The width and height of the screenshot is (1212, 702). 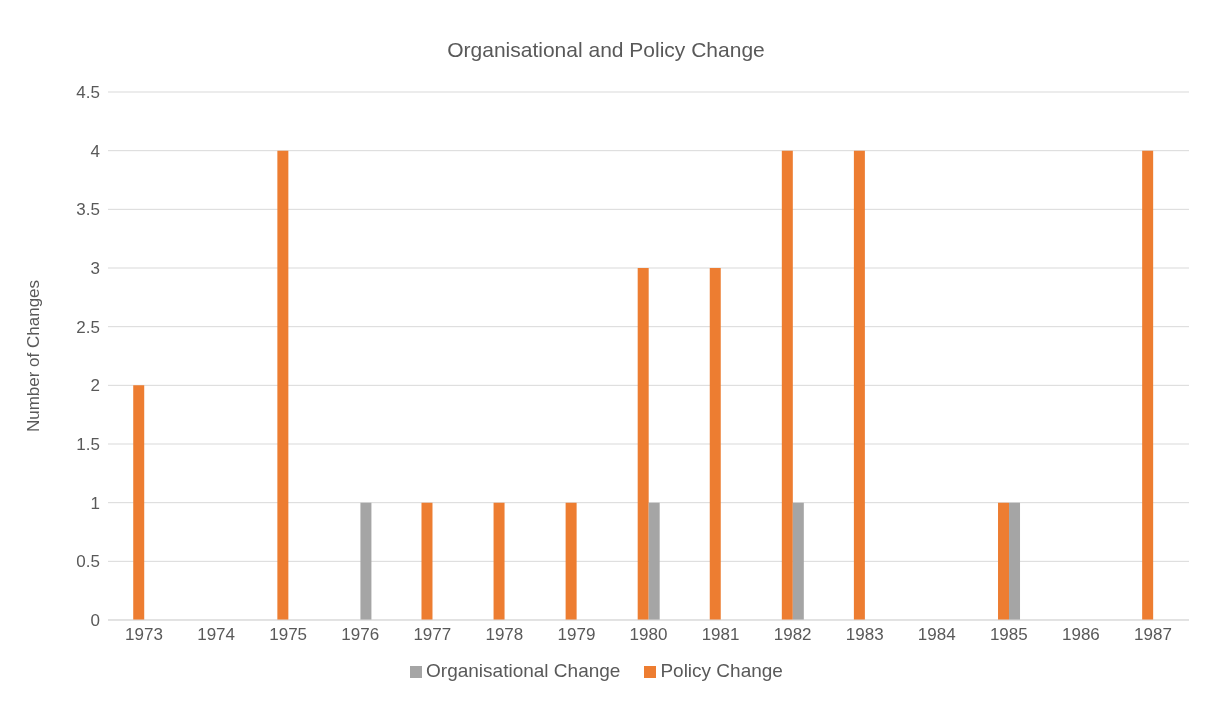 I want to click on x-tick-label: 1981, so click(x=720, y=635).